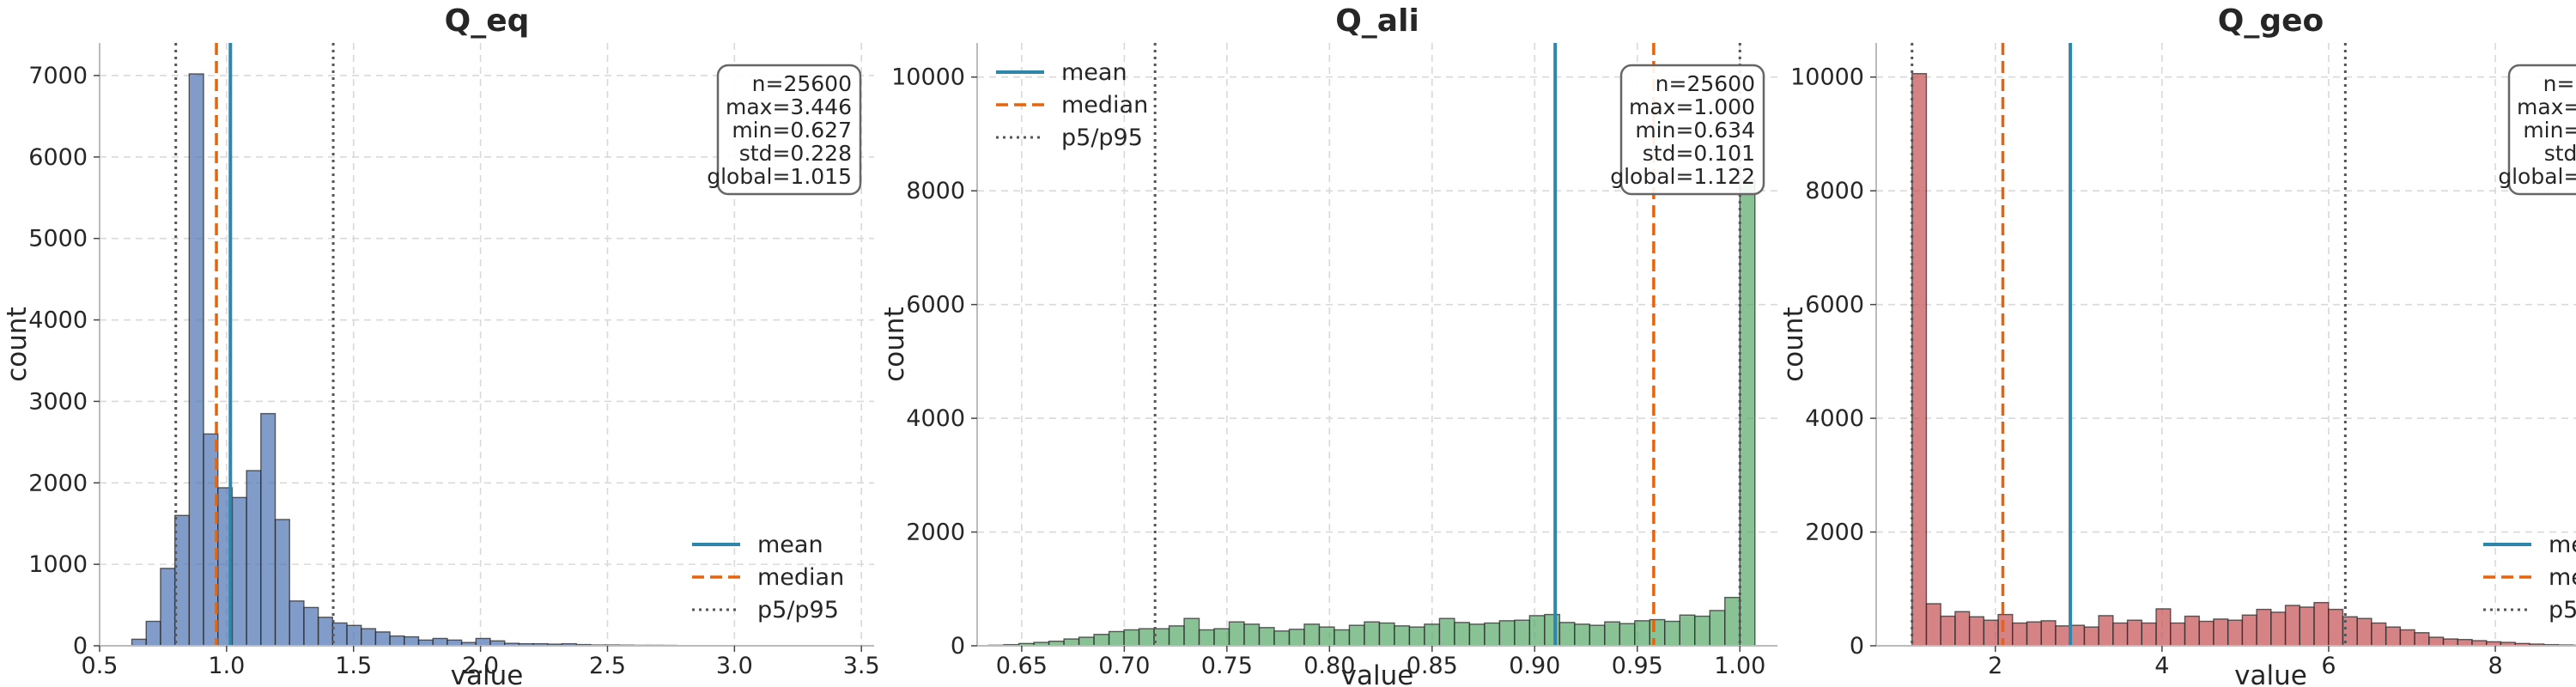 The height and width of the screenshot is (687, 2576). I want to click on stats-line: std=0.101, so click(1699, 153).